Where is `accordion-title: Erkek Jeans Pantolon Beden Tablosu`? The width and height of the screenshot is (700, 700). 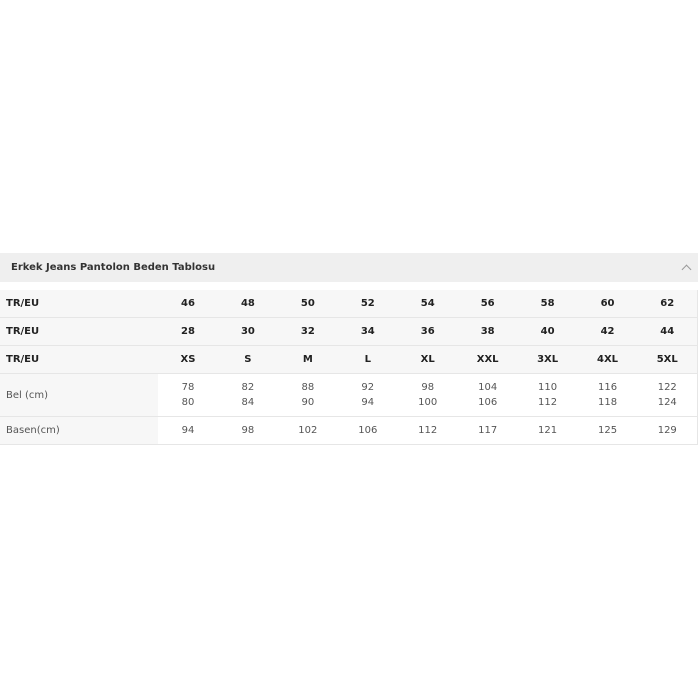
accordion-title: Erkek Jeans Pantolon Beden Tablosu is located at coordinates (113, 267).